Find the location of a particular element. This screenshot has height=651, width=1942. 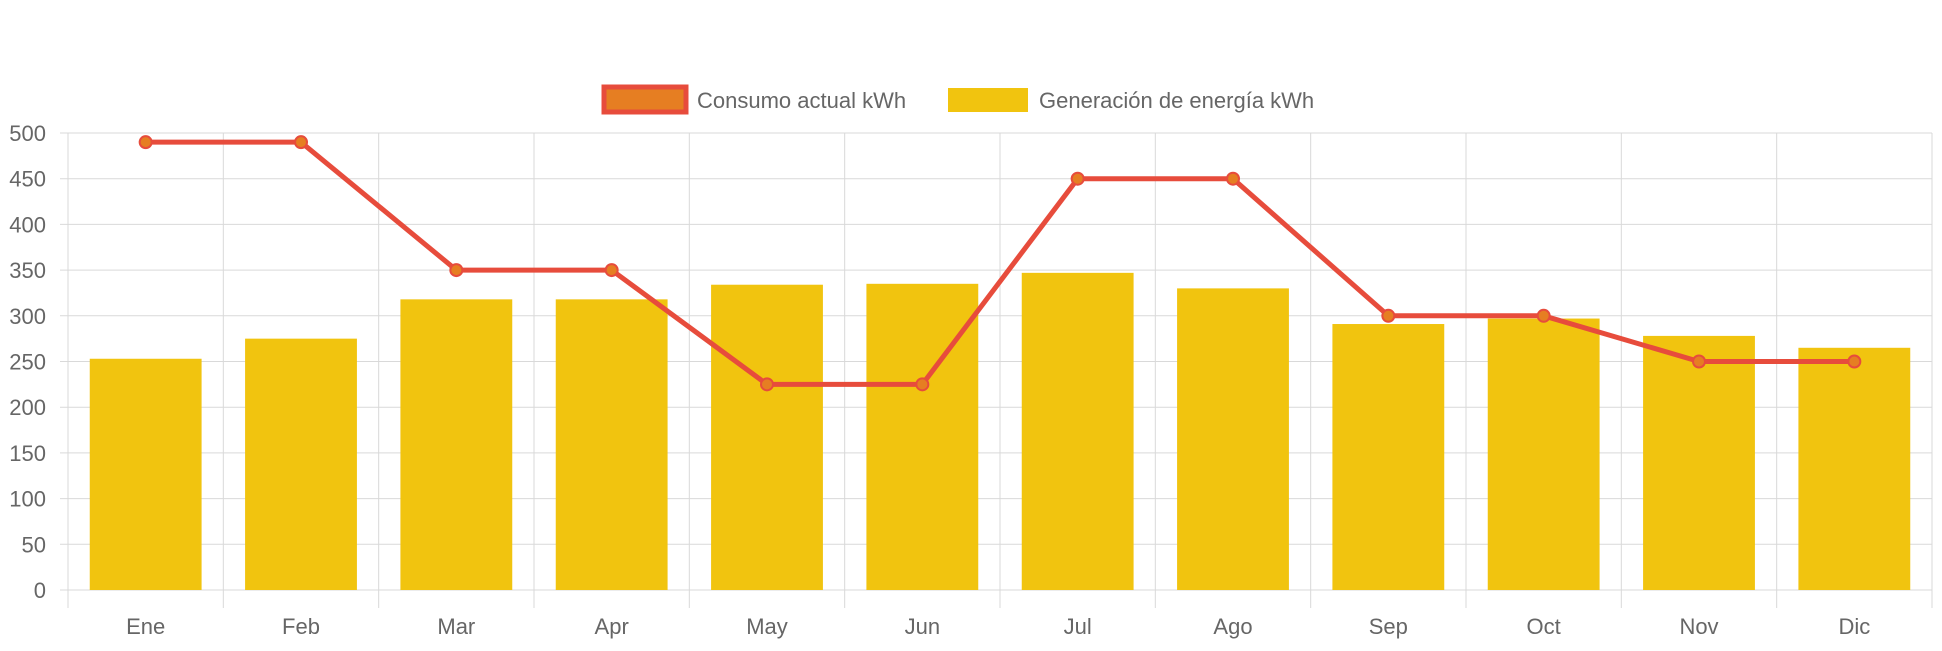

x-tick-label: Ago is located at coordinates (1232, 626).